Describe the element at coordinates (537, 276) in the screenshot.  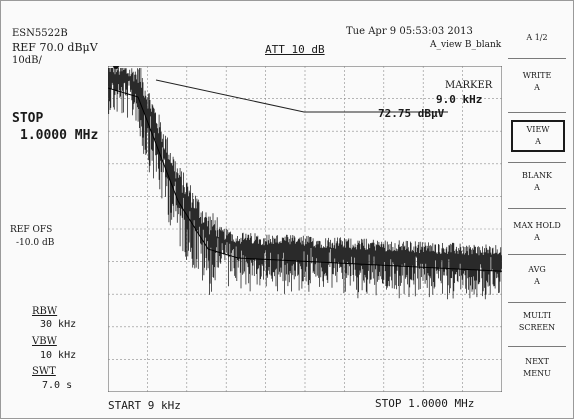
I see `softkey-avg-a: AVG A` at that location.